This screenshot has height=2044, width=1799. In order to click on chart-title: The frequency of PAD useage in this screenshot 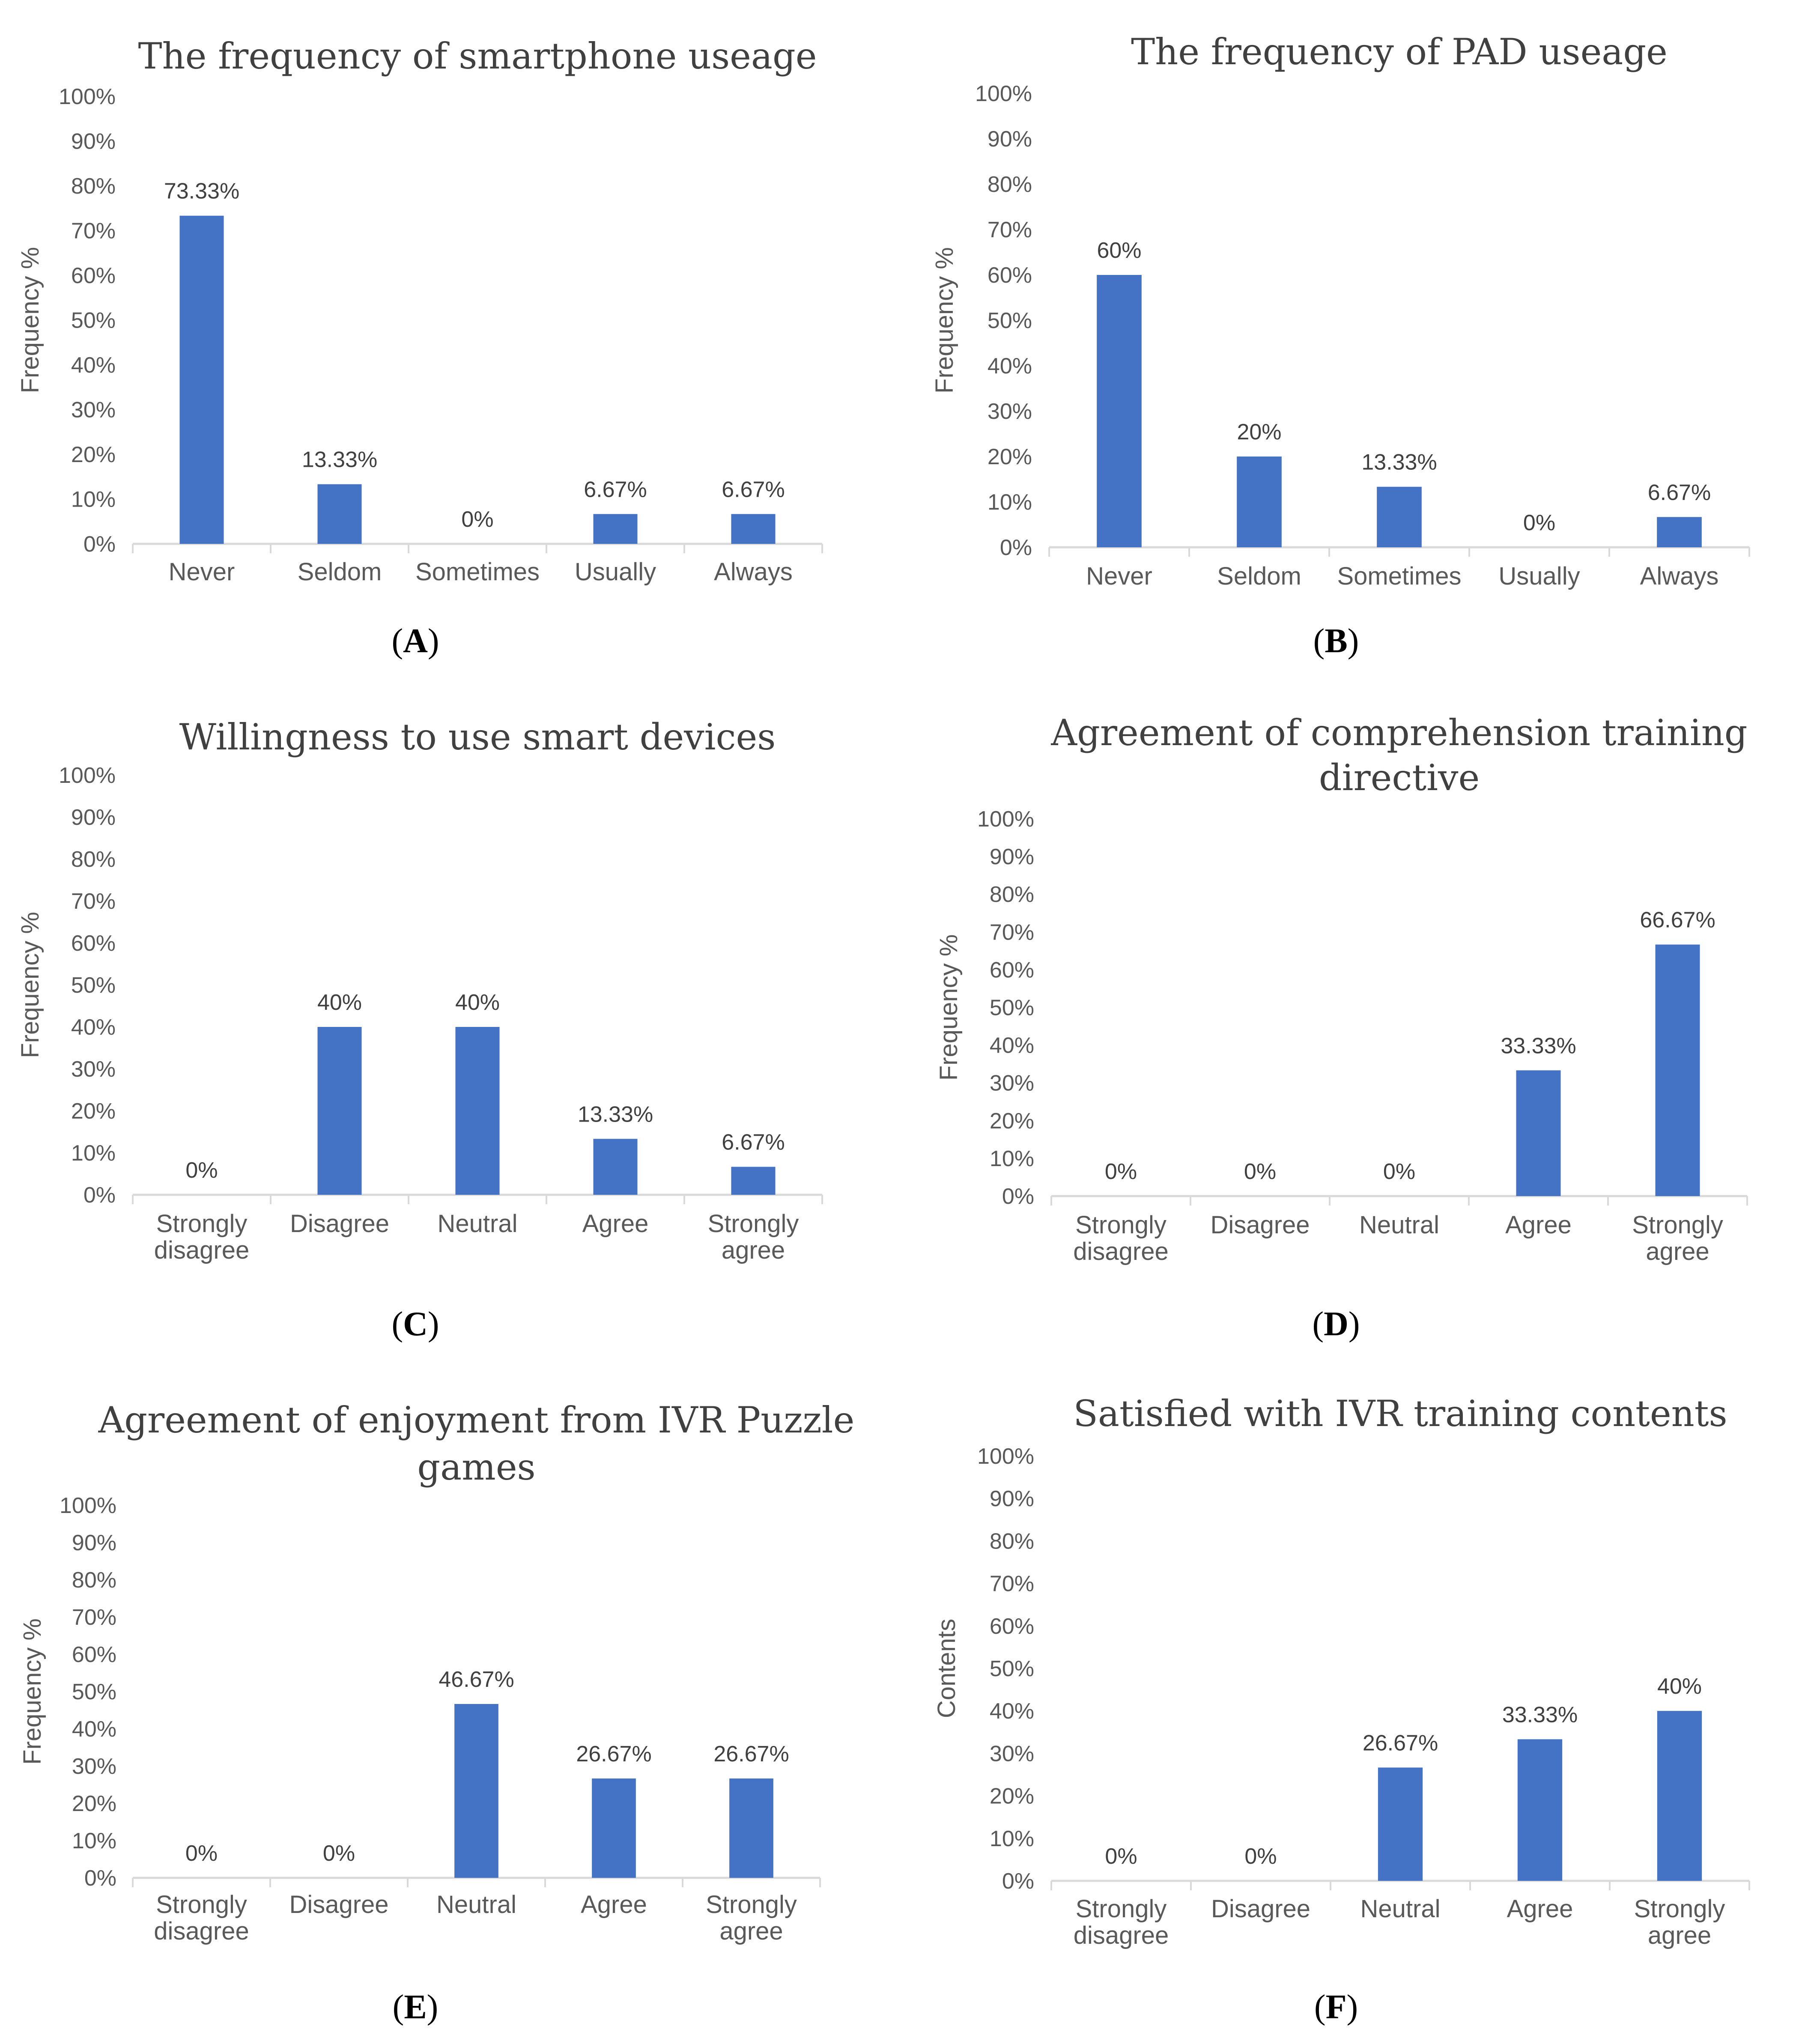, I will do `click(1400, 52)`.